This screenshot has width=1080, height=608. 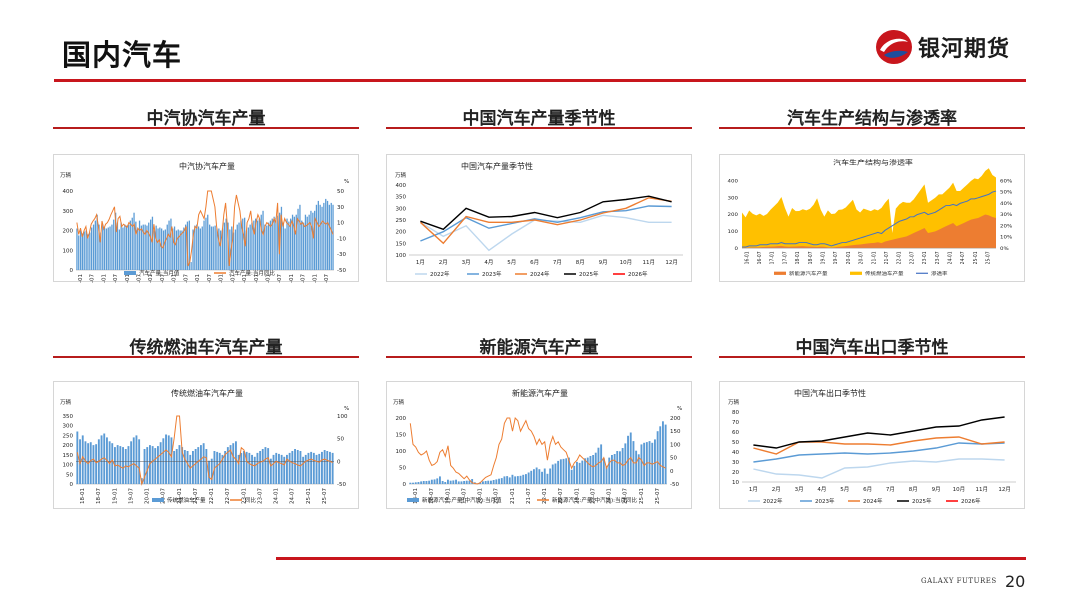 What do you see at coordinates (481, 496) in the screenshot?
I see `x-tick-label: 20-01` at bounding box center [481, 496].